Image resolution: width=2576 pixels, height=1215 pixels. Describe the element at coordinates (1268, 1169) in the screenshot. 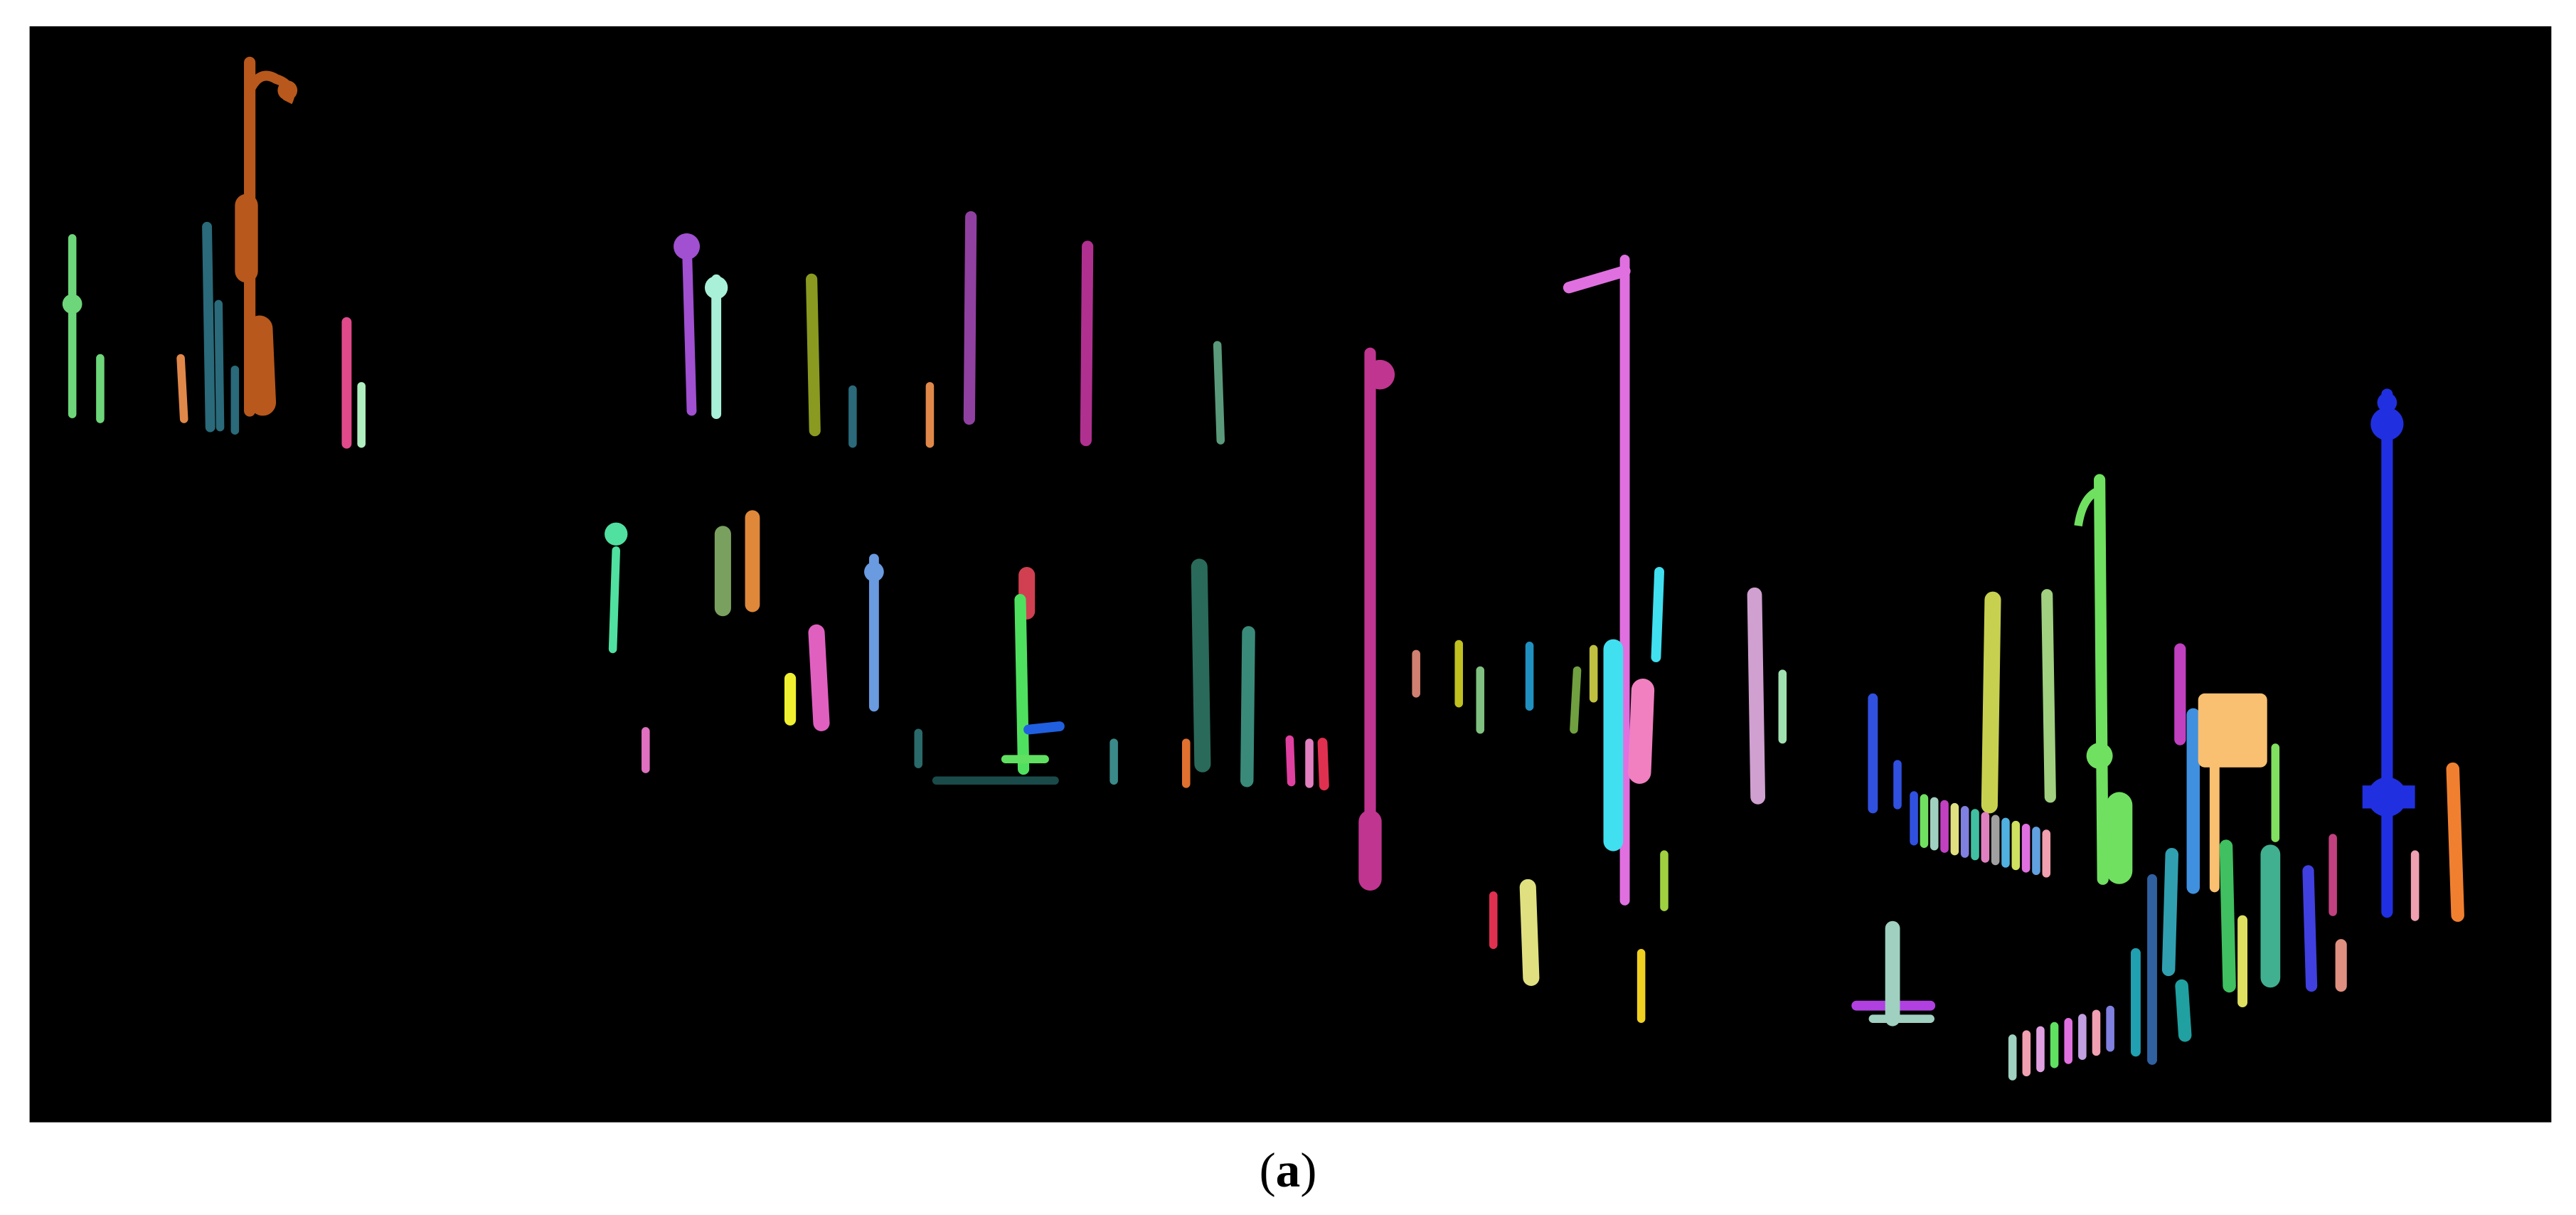

I see `caption-open: (` at that location.